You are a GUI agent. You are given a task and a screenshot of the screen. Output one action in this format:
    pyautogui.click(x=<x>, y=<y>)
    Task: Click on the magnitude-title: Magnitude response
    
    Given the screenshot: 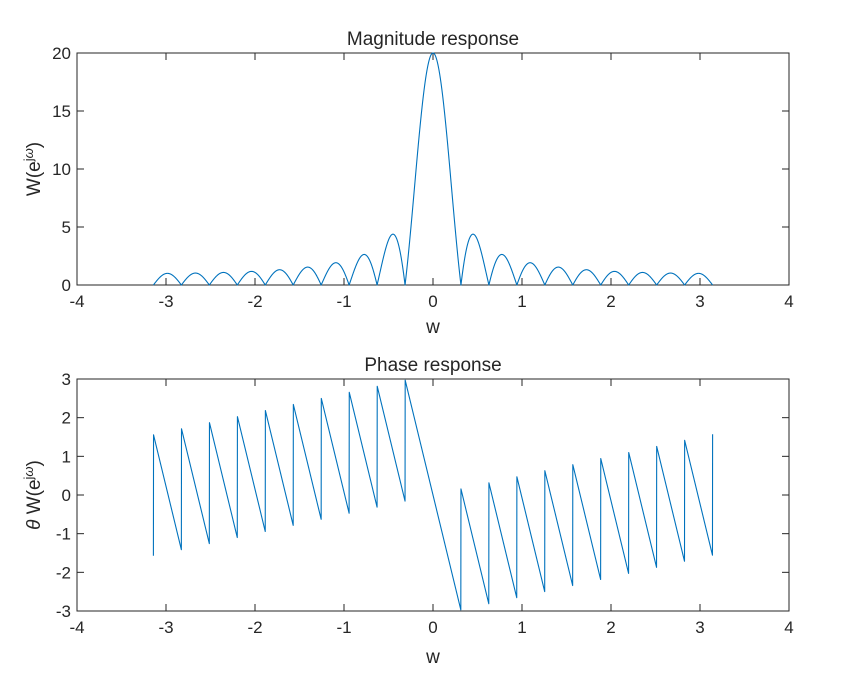 What is the action you would take?
    pyautogui.click(x=433, y=39)
    